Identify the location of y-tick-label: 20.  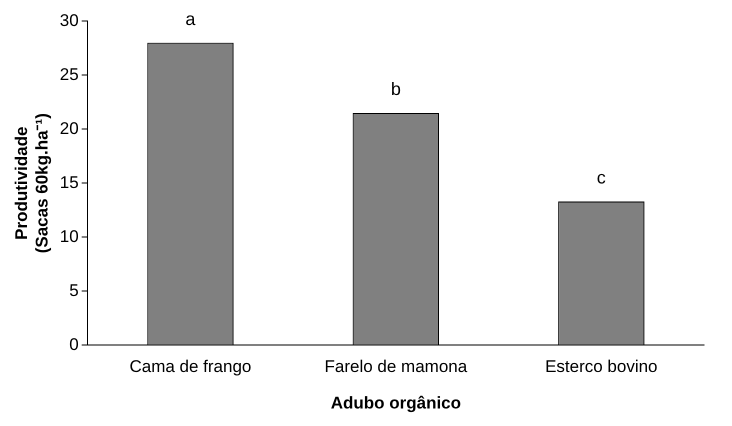
(69, 128).